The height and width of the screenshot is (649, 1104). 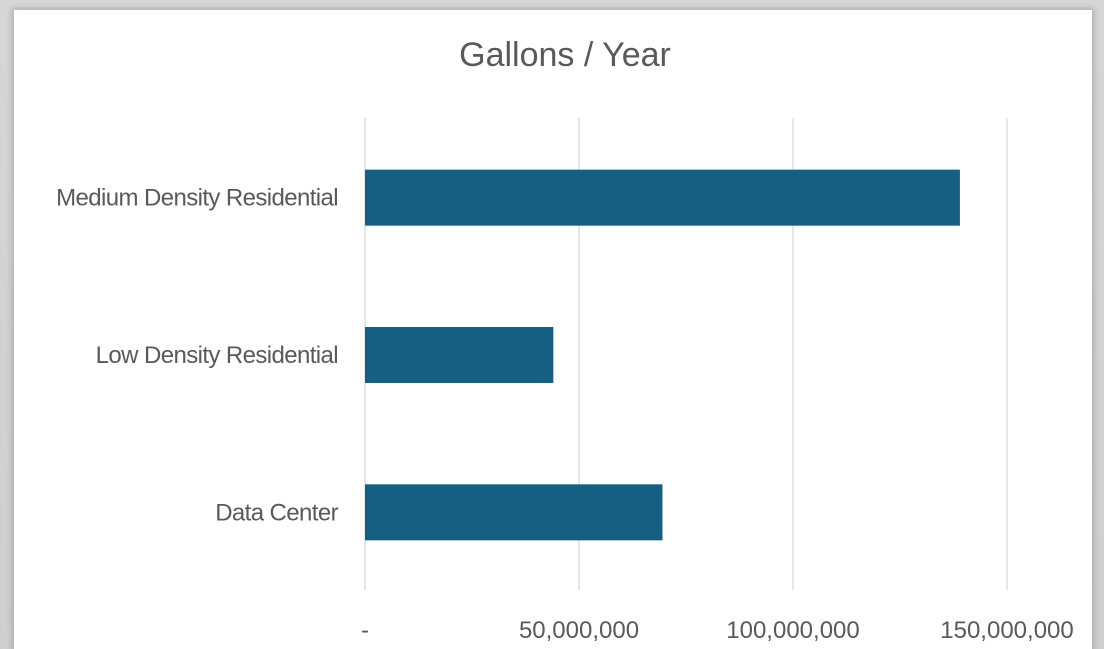 I want to click on category-label: Data Center, so click(x=276, y=512).